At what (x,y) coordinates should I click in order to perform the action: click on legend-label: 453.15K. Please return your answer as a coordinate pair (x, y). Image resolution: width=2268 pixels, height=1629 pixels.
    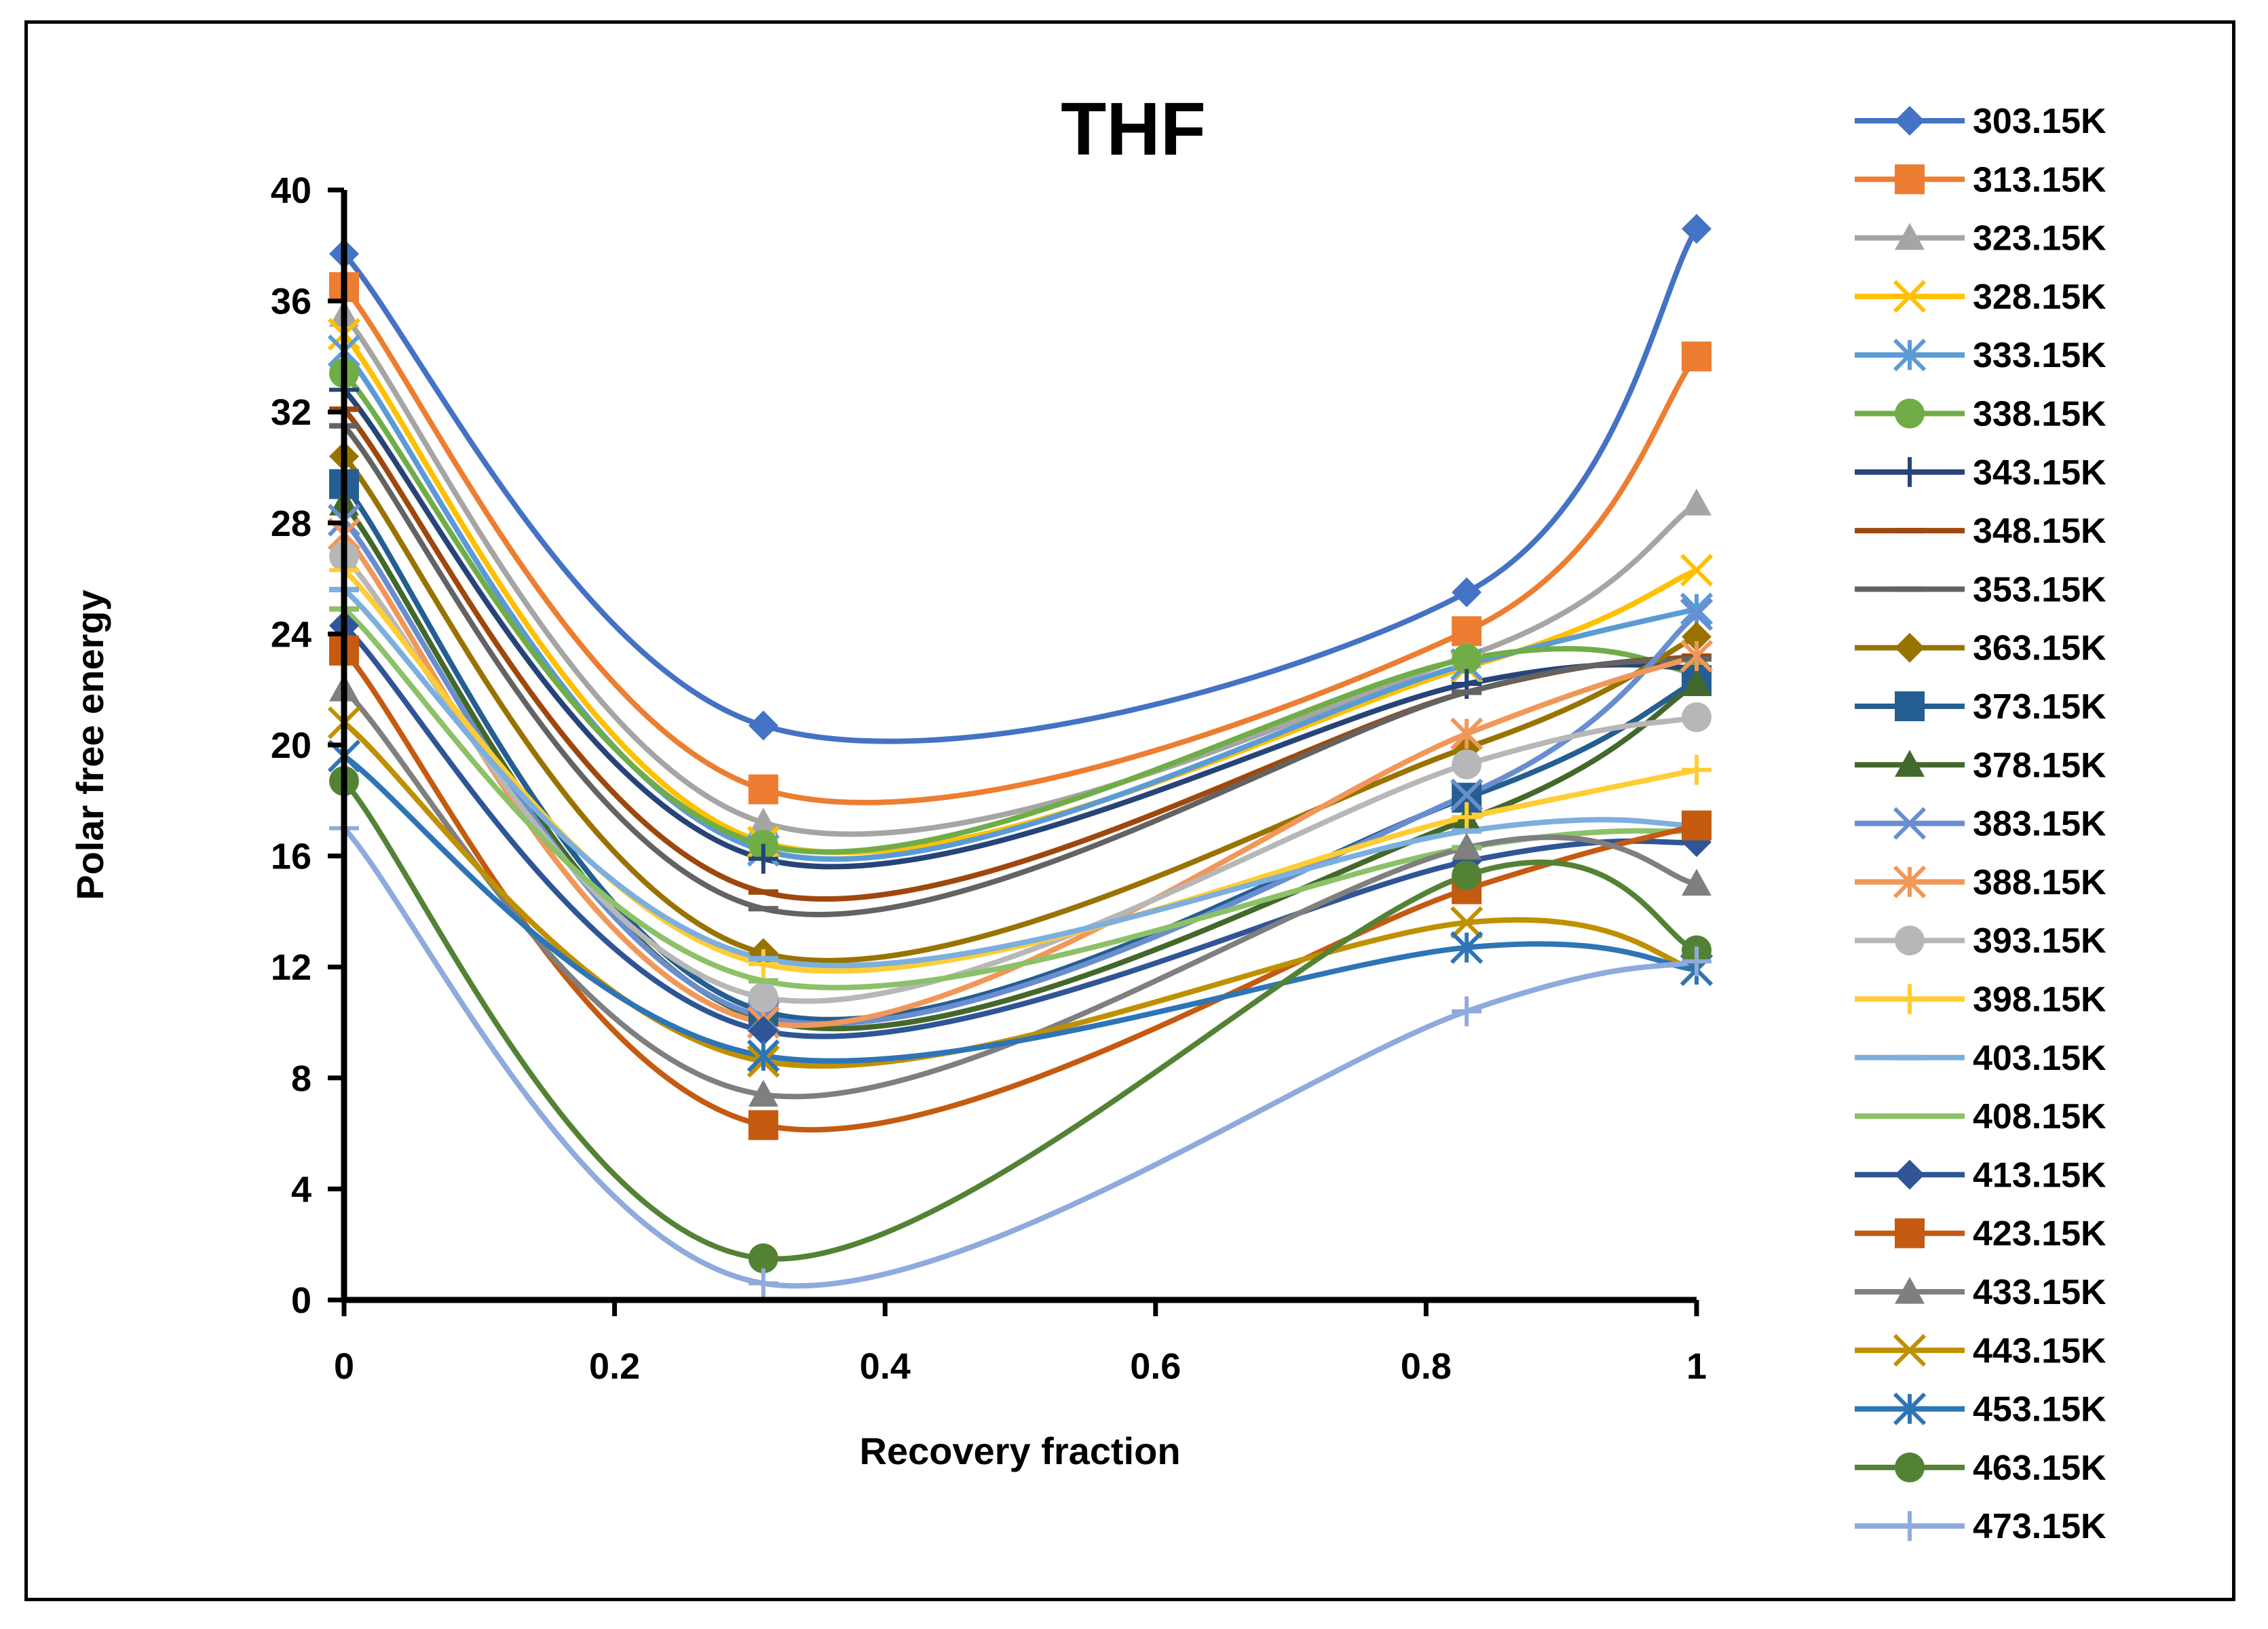
    Looking at the image, I should click on (2039, 1410).